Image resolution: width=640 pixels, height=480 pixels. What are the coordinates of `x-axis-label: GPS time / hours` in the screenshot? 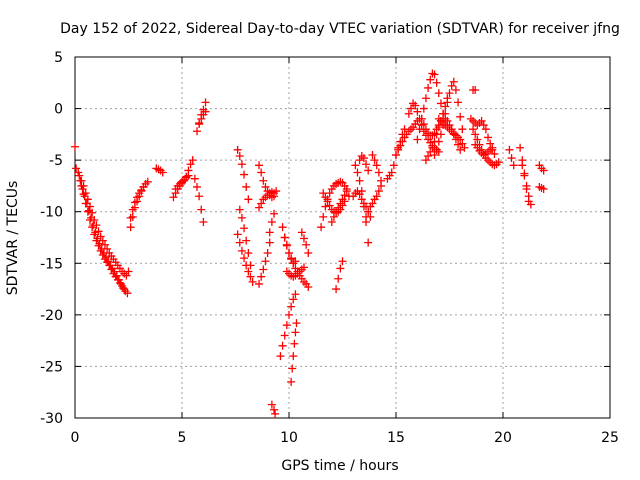 It's located at (339, 466).